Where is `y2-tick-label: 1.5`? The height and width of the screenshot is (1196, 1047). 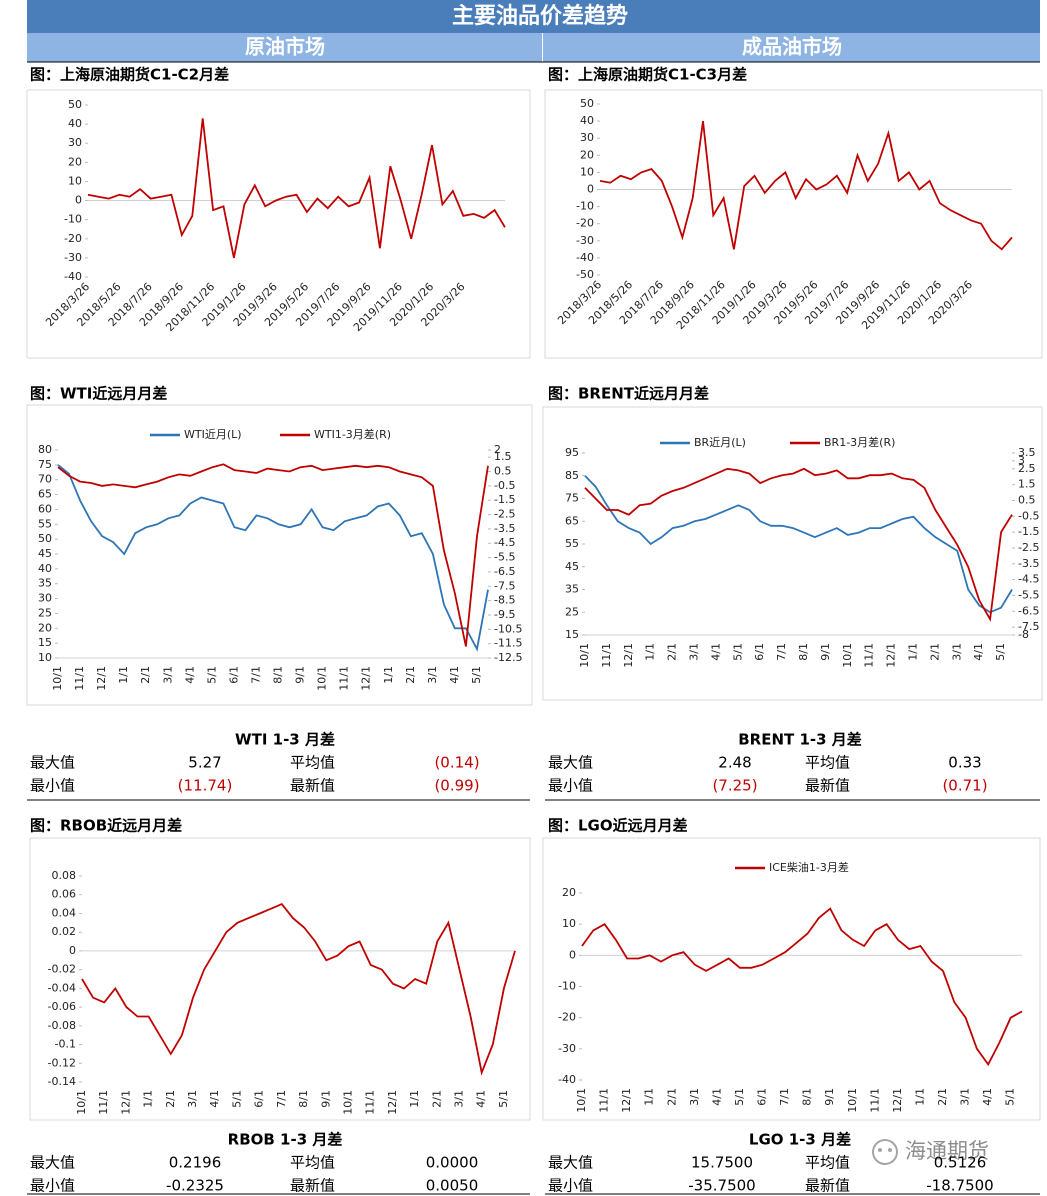
y2-tick-label: 1.5 is located at coordinates (1027, 484).